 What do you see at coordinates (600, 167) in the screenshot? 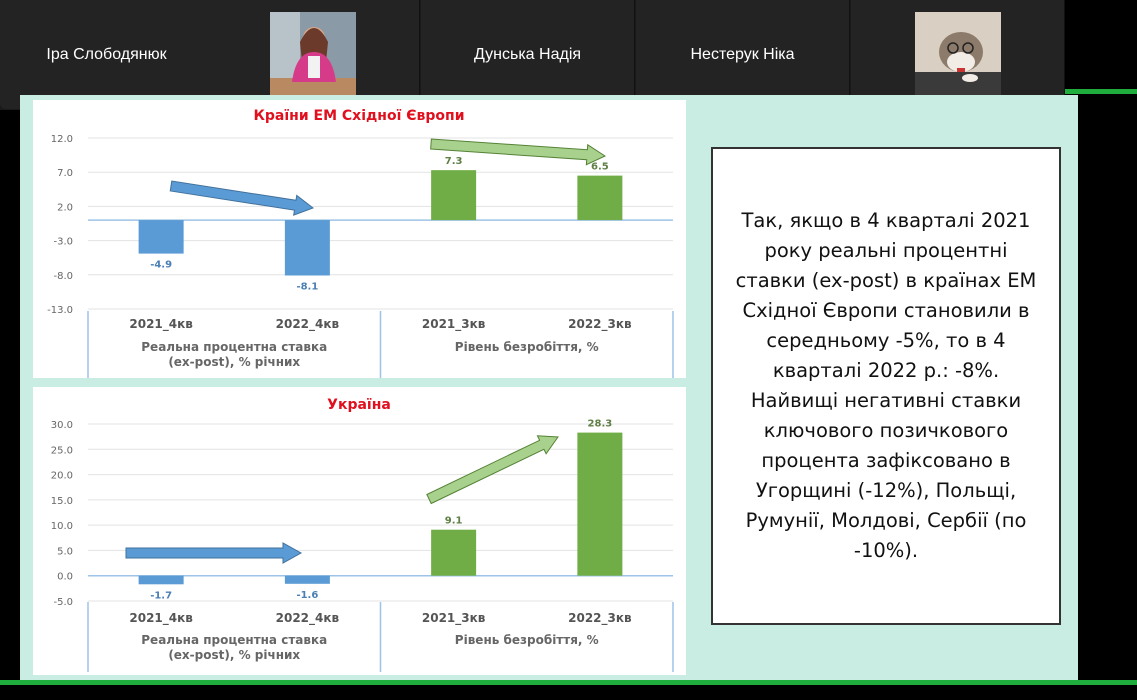
I see `data-label: 6.5` at bounding box center [600, 167].